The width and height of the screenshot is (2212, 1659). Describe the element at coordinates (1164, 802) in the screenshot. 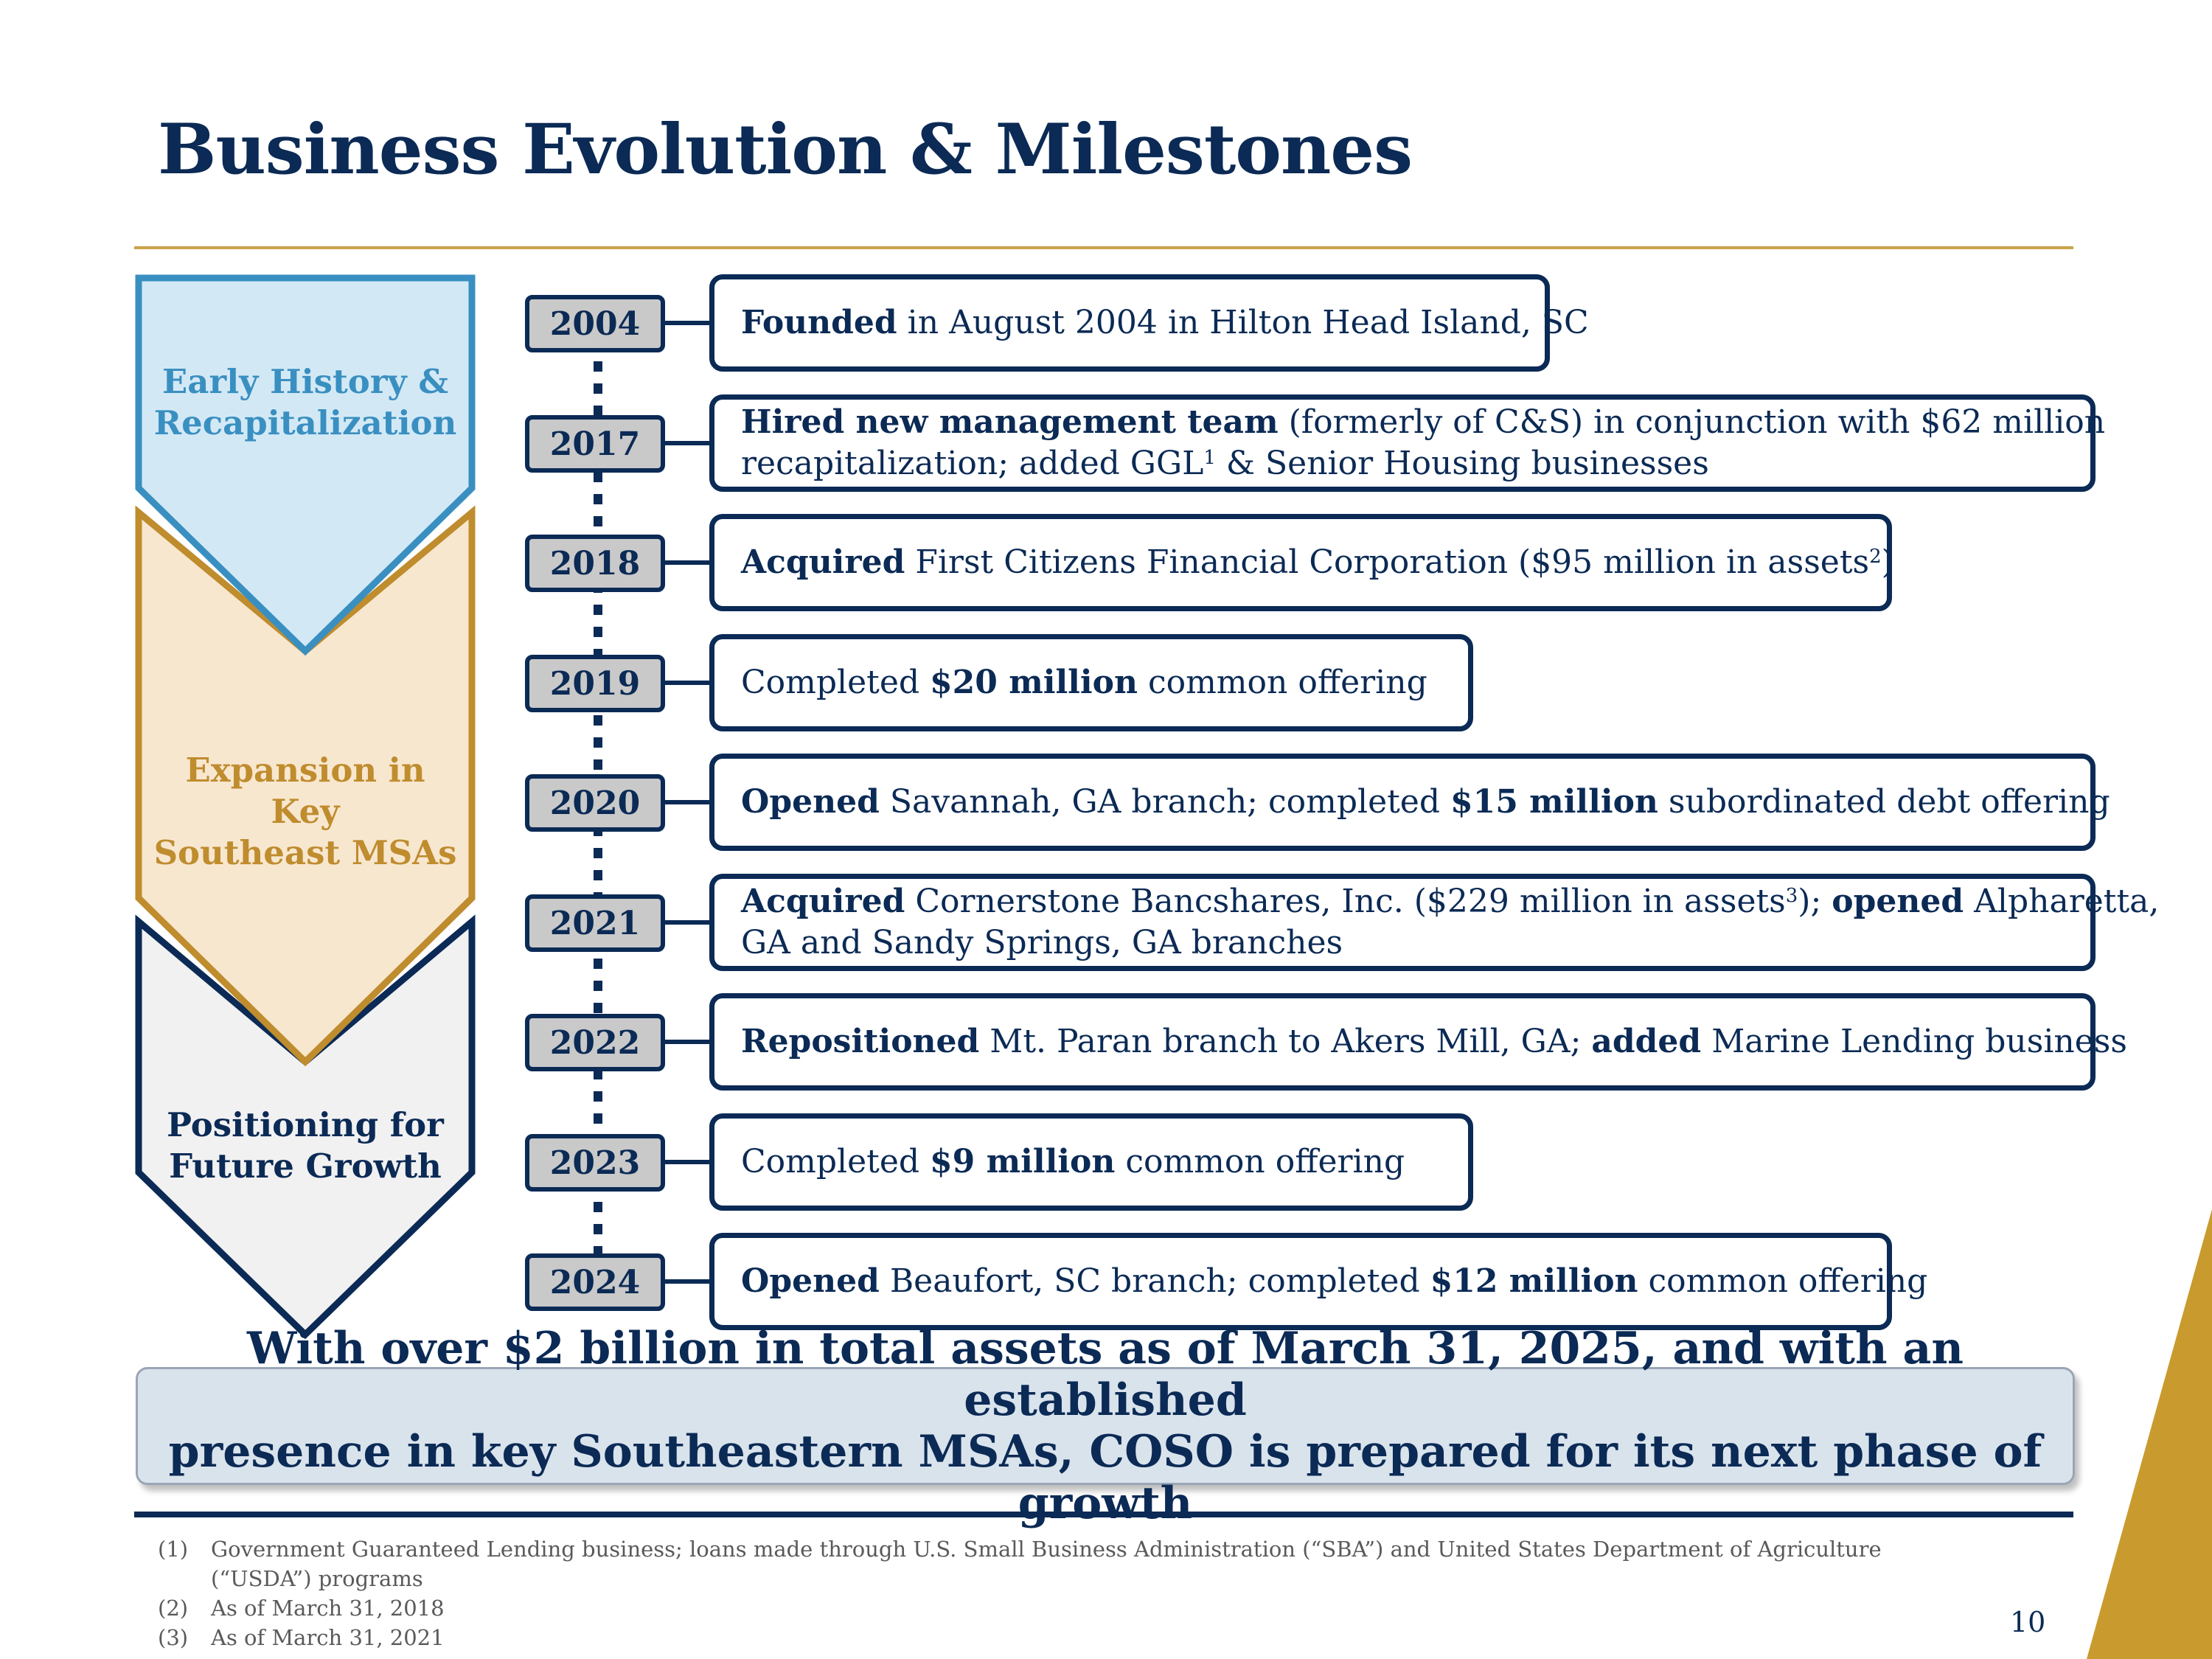

I see `milestone-plain-text: Savannah, GA branch; completed` at that location.